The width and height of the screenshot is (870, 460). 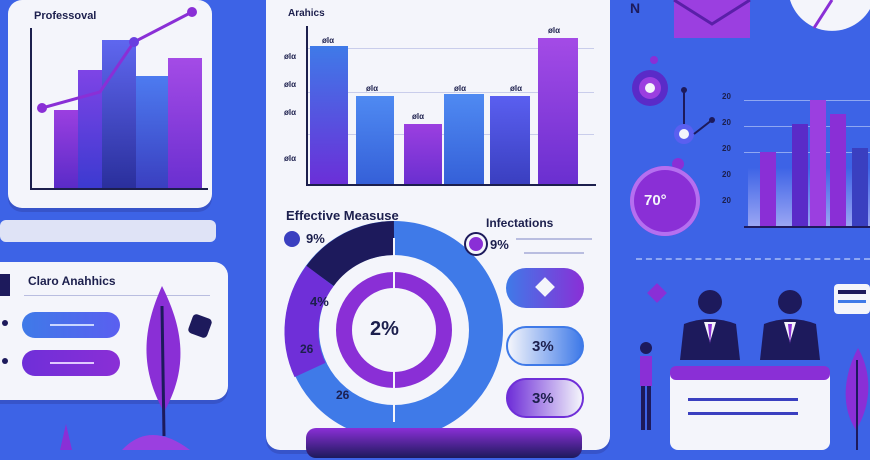 I want to click on bottom-left-decor, so click(x=125, y=437).